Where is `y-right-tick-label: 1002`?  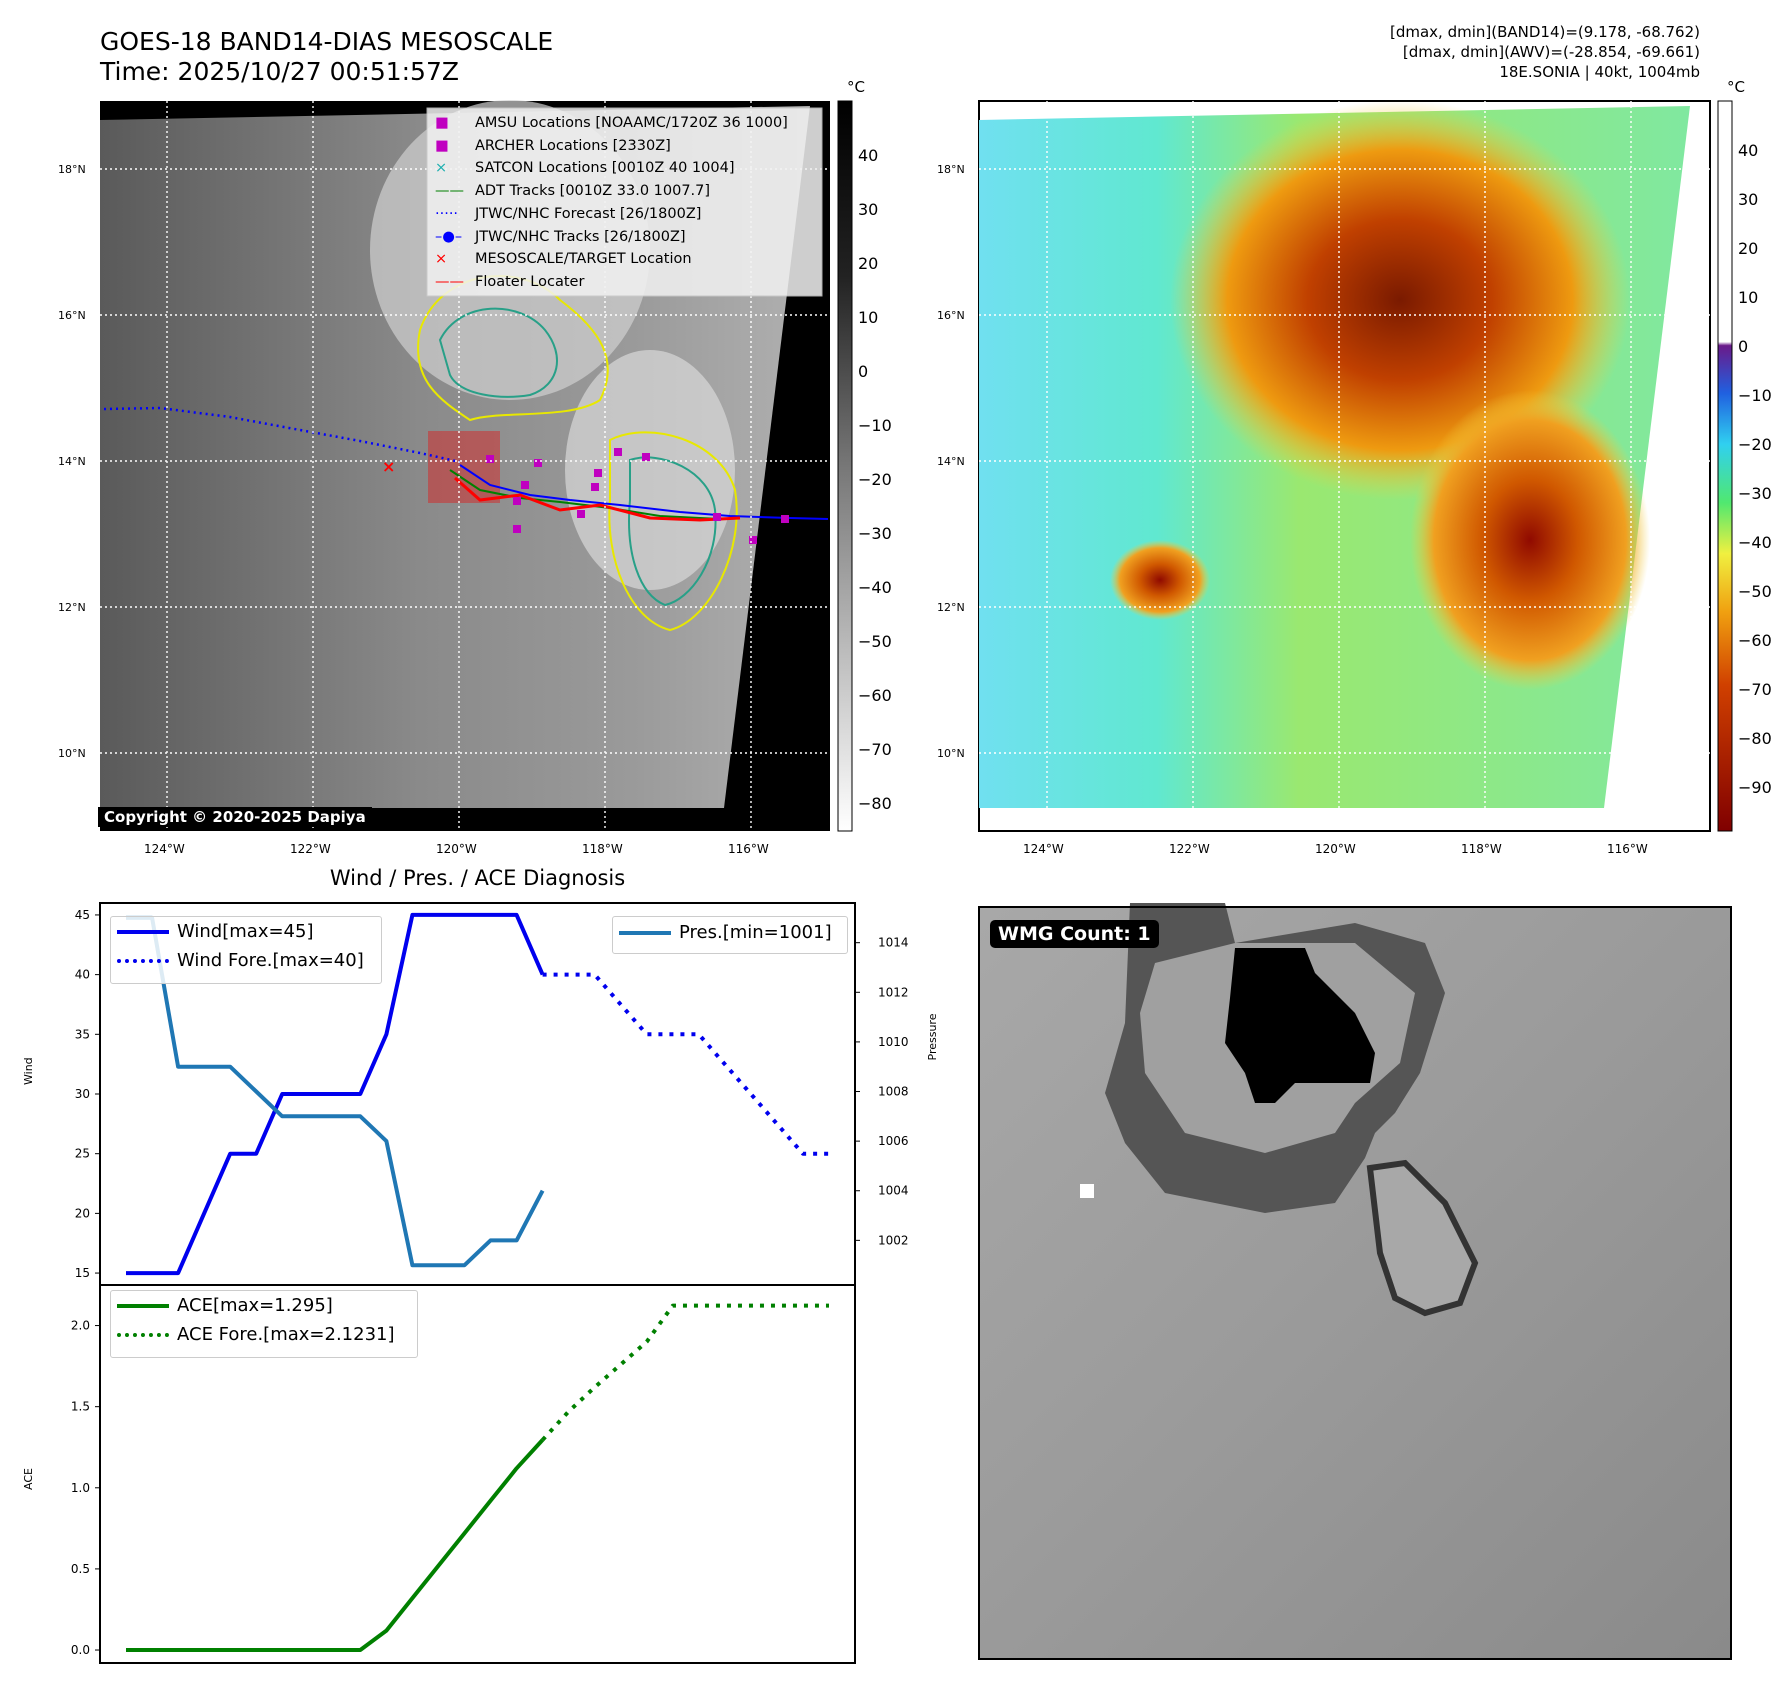
y-right-tick-label: 1002 is located at coordinates (893, 1240).